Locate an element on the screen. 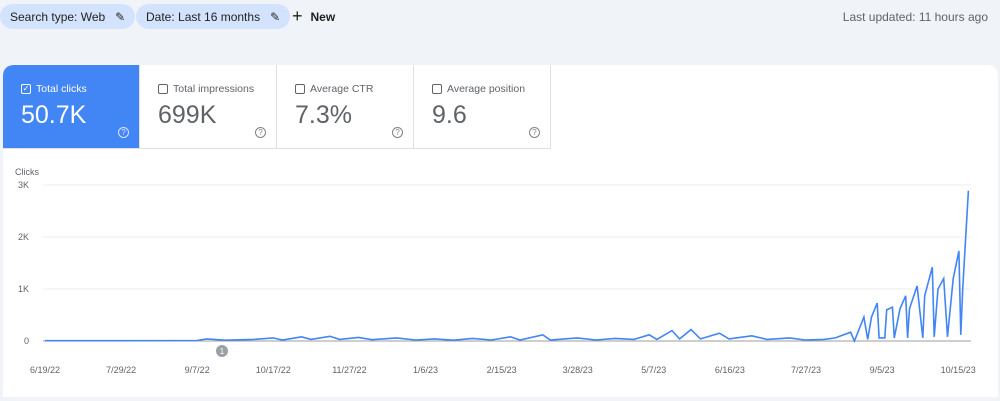 This screenshot has height=401, width=1000. x-tick-label: 9/5/23 is located at coordinates (882, 370).